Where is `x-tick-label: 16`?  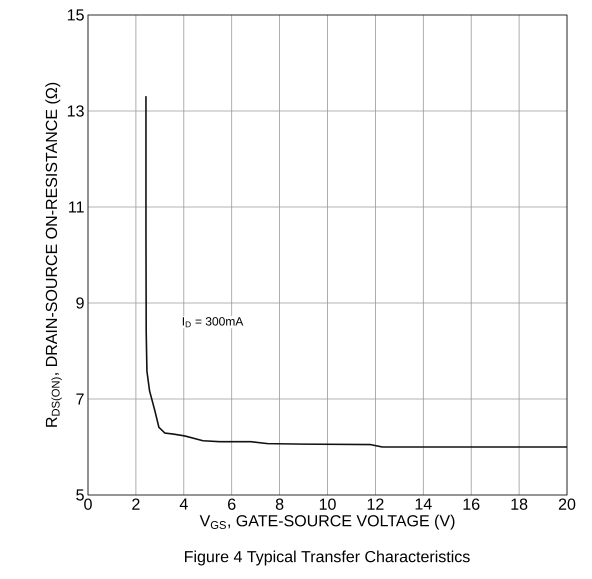
x-tick-label: 16 is located at coordinates (472, 504).